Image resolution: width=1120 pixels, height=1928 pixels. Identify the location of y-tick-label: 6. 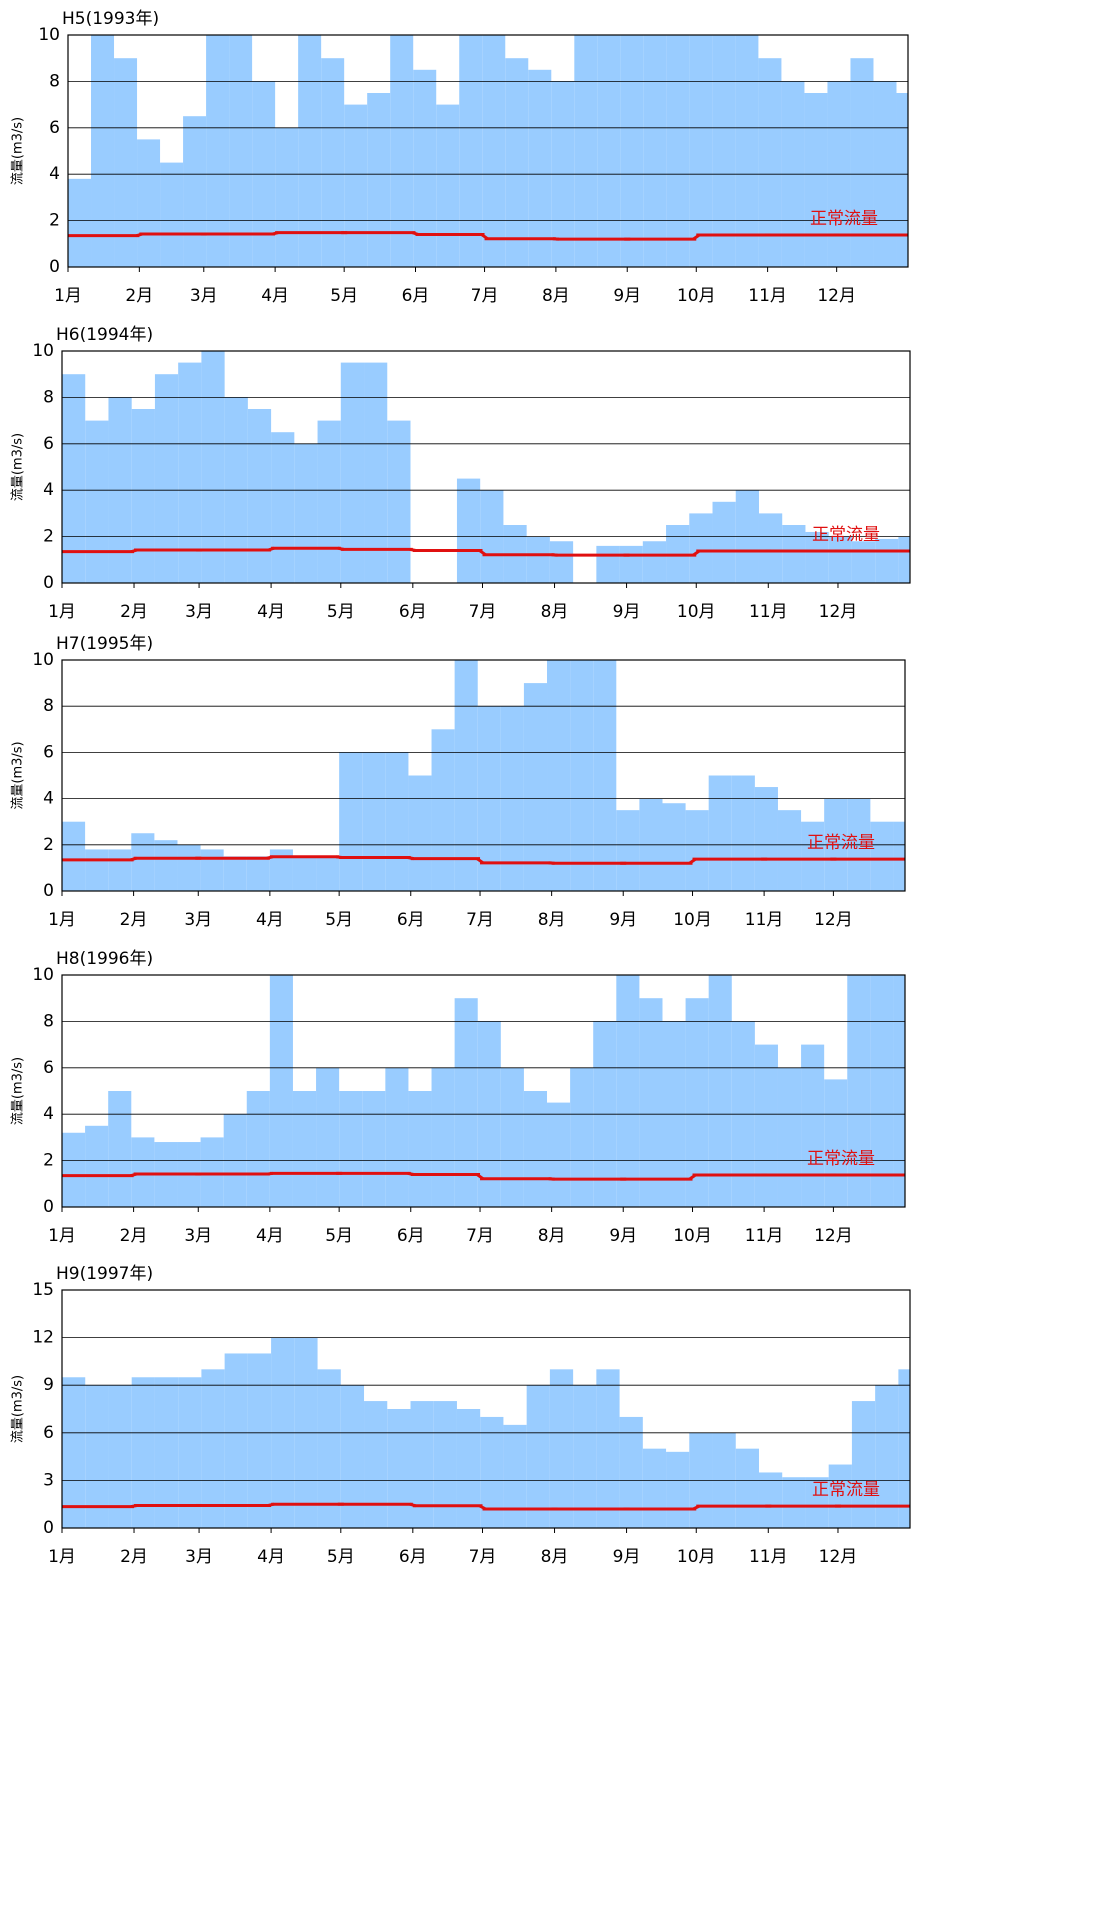
(48, 752).